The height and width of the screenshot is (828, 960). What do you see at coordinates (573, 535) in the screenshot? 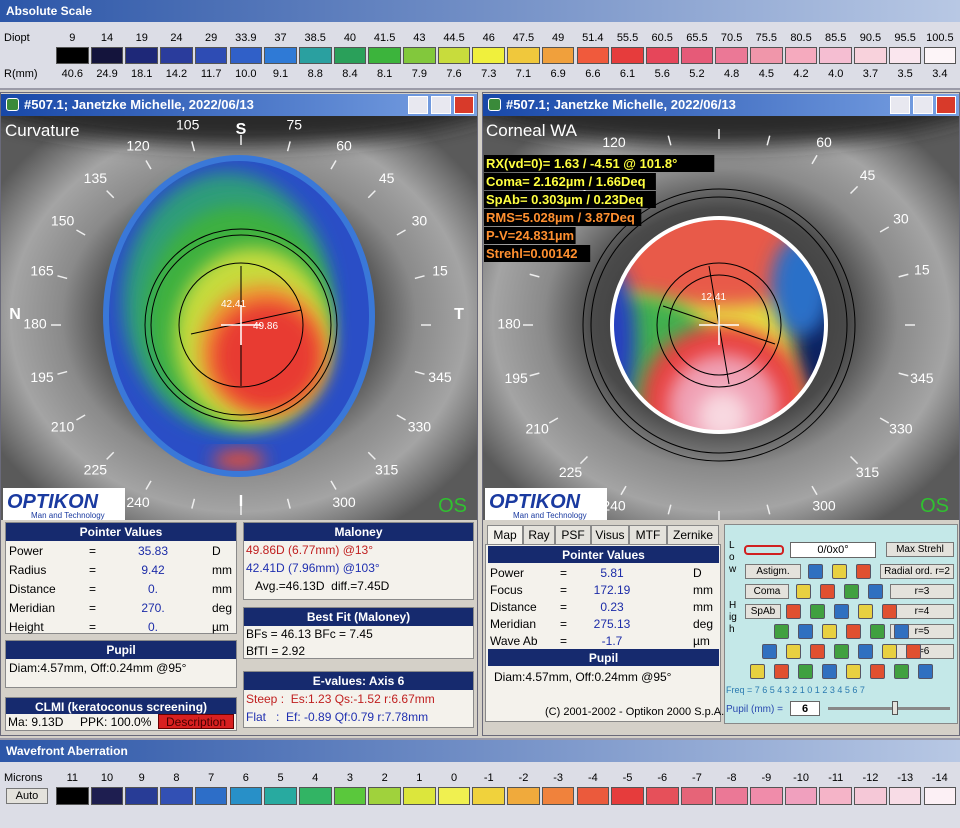
I see `tab-label: PSF` at bounding box center [573, 535].